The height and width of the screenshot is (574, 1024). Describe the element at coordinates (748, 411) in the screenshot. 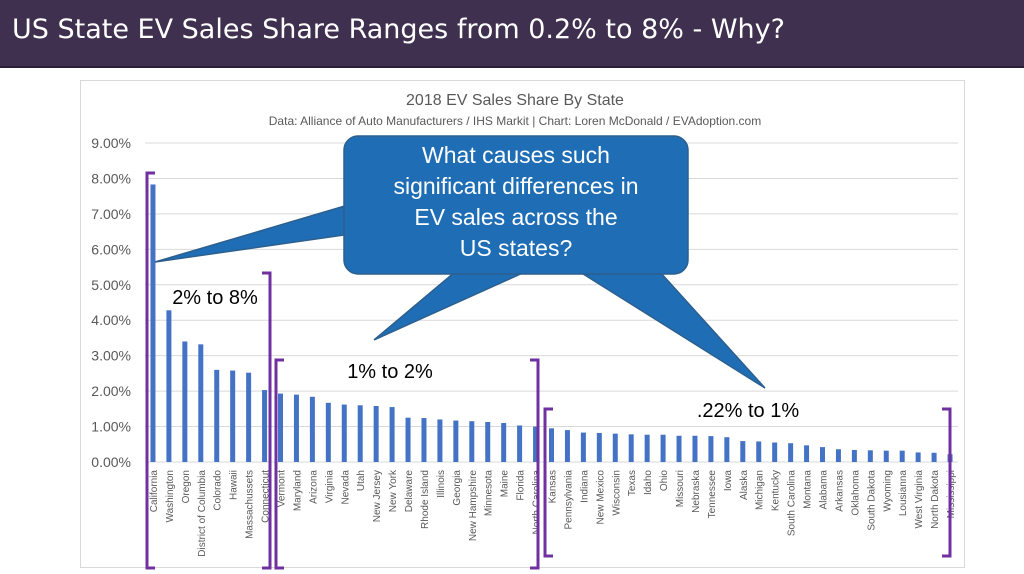

I see `range-label: .22% to 1%` at that location.